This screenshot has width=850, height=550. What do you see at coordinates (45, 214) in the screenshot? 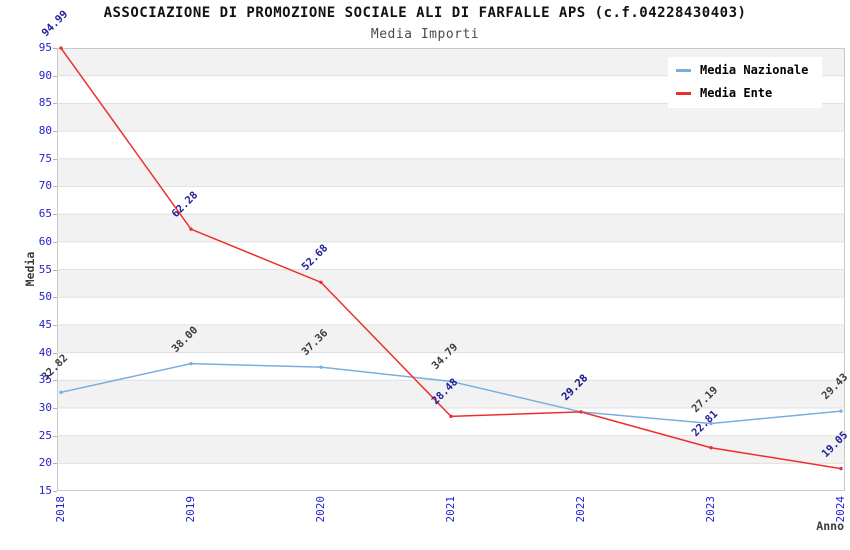
I see `y-tick-label: 65` at bounding box center [45, 214].